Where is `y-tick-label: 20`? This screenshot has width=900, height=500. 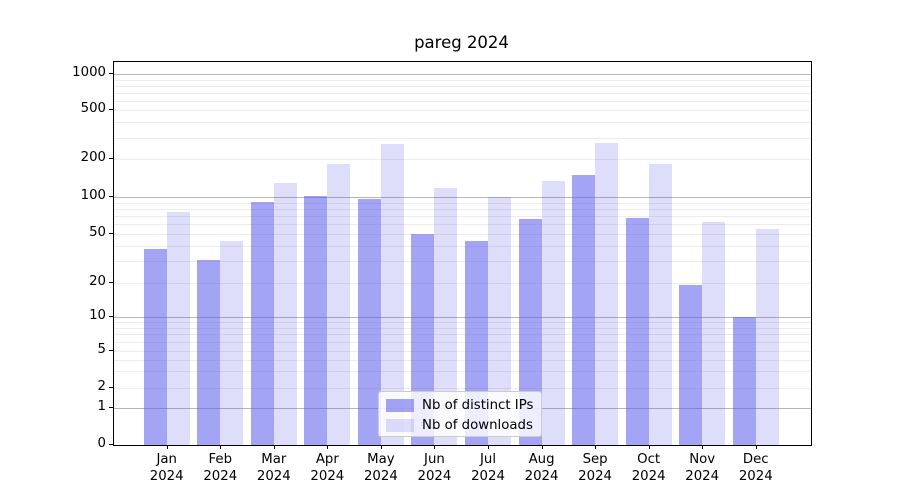
y-tick-label: 20 is located at coordinates (97, 281).